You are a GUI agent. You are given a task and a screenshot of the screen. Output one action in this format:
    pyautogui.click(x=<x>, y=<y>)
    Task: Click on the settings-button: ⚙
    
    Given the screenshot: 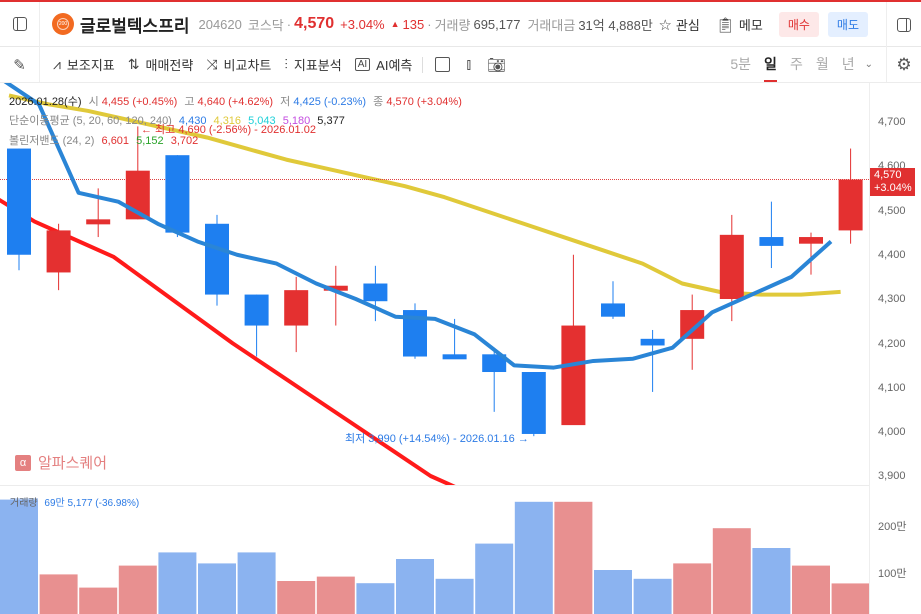 What is the action you would take?
    pyautogui.click(x=903, y=64)
    